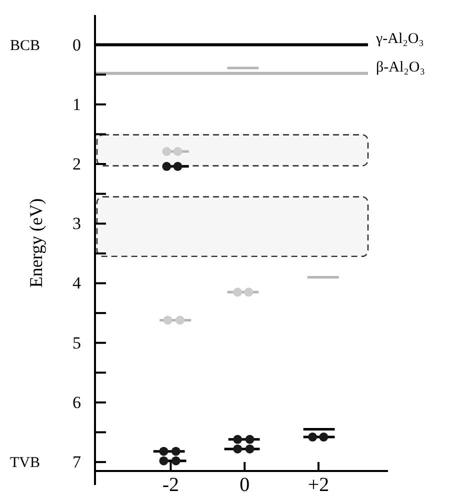 The width and height of the screenshot is (453, 503). What do you see at coordinates (77, 283) in the screenshot?
I see `y-tick-label: 4` at bounding box center [77, 283].